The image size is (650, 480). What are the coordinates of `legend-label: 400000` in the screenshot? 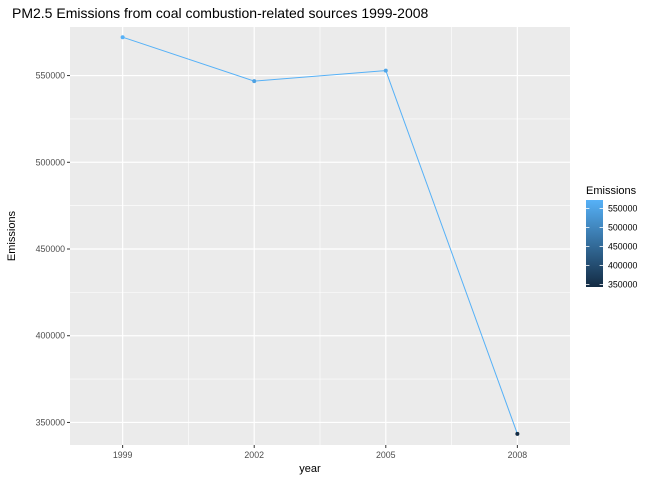 It's located at (622, 265).